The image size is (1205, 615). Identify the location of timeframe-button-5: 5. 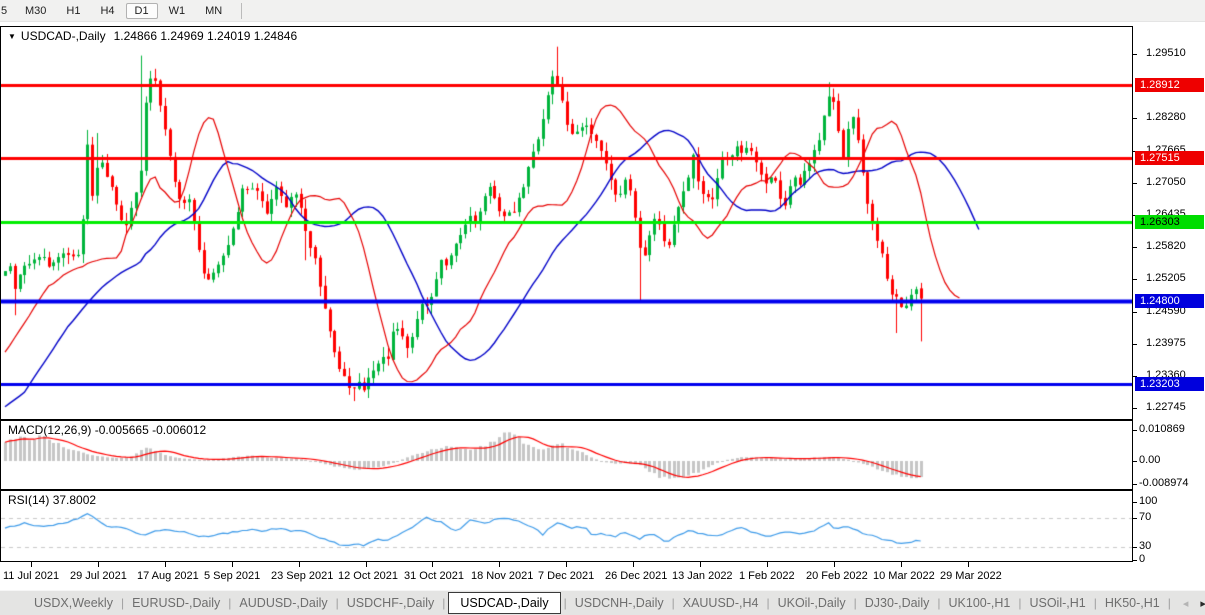
(4, 10).